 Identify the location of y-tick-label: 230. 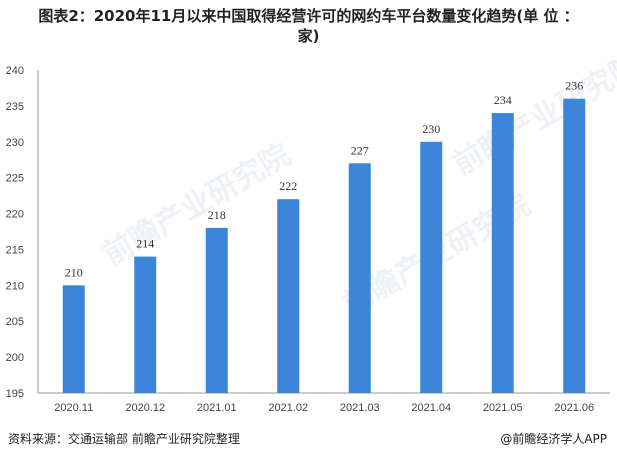
(15, 143).